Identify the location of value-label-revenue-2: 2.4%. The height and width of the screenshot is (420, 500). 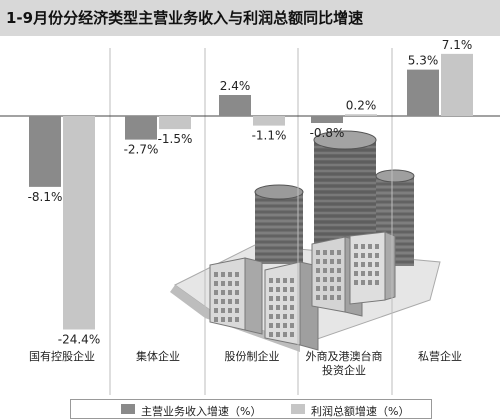
(235, 86).